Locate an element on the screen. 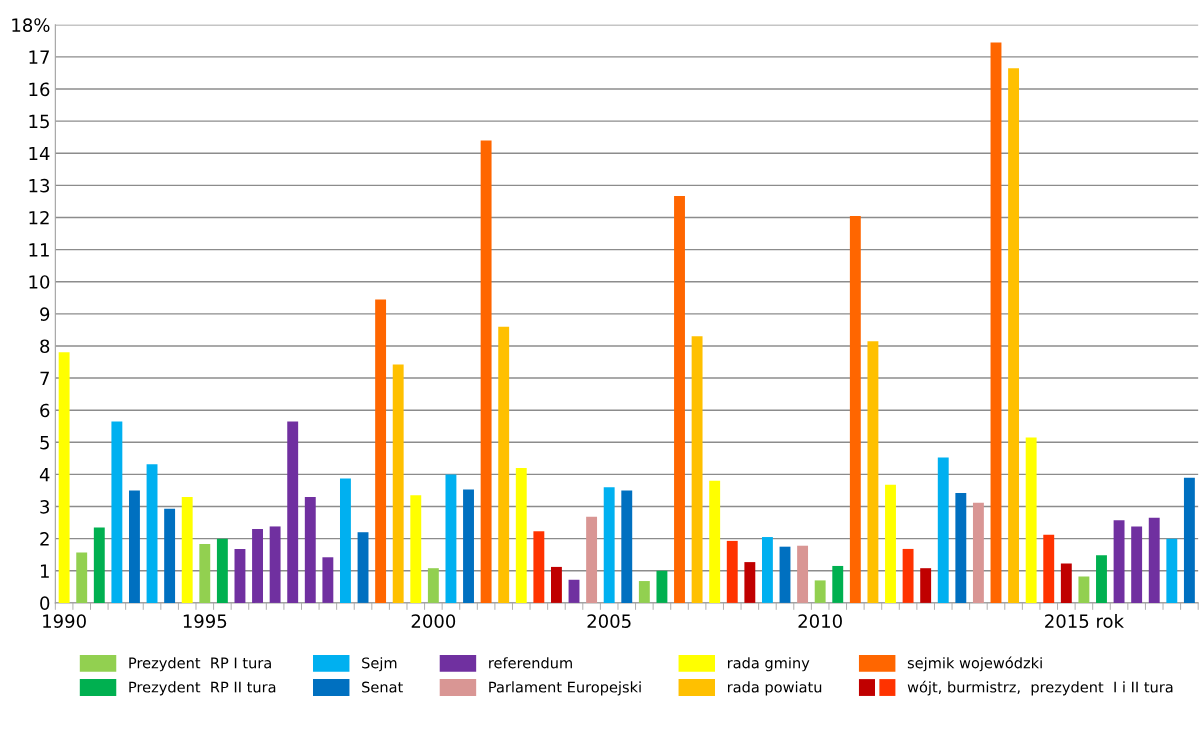 The image size is (1203, 729). x-tick-label: 1990 is located at coordinates (64, 621).